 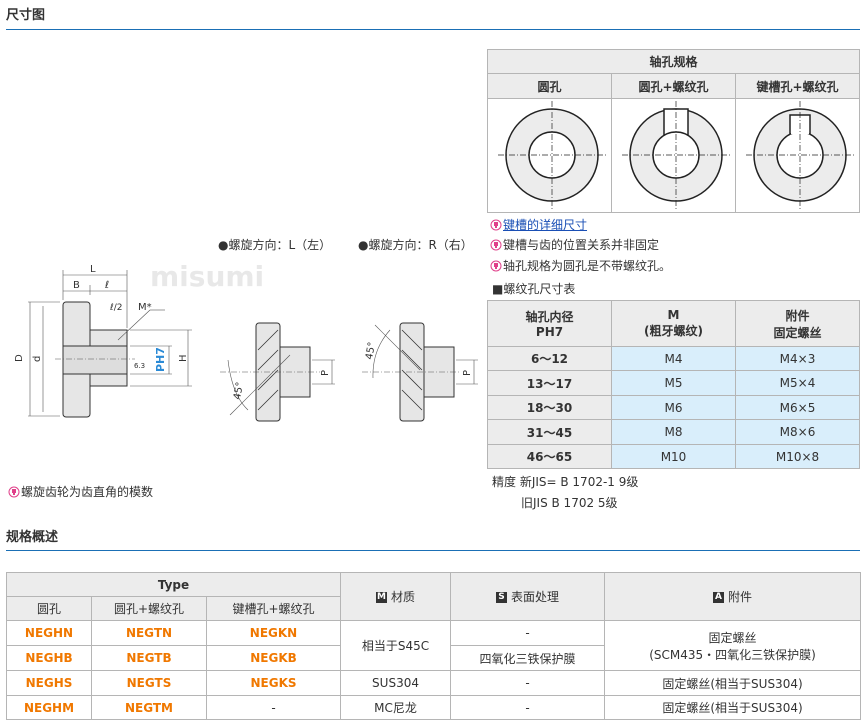 What do you see at coordinates (49, 633) in the screenshot?
I see `type-code: NEGHN` at bounding box center [49, 633].